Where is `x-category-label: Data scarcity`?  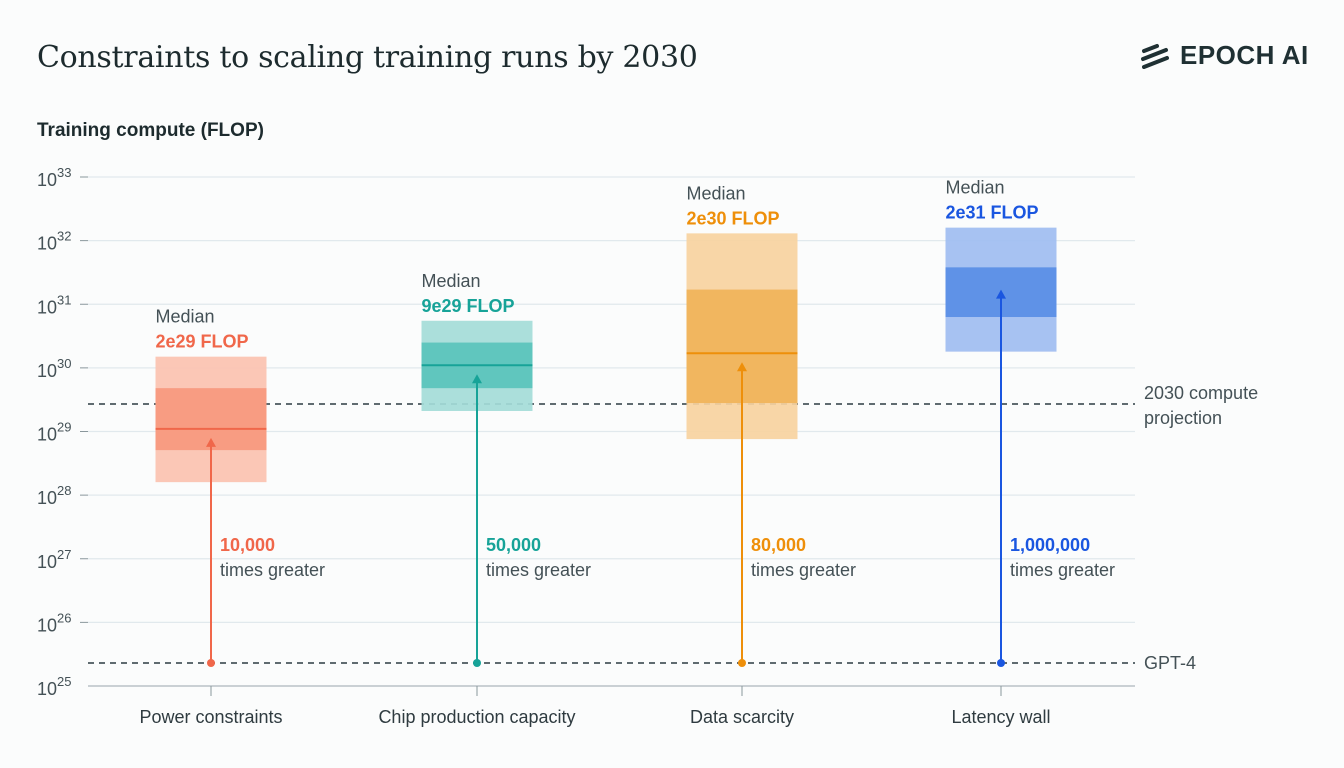 x-category-label: Data scarcity is located at coordinates (742, 717).